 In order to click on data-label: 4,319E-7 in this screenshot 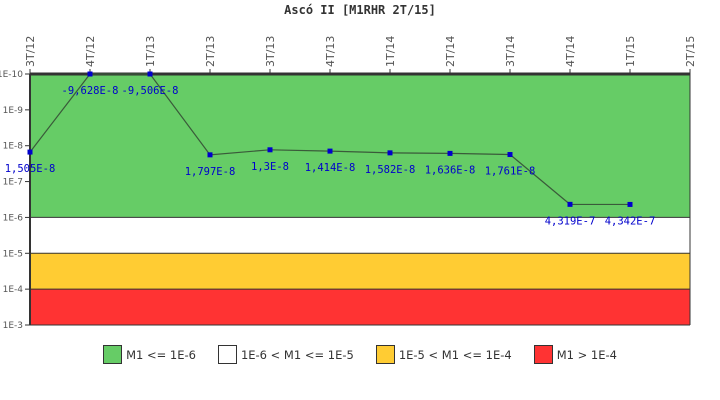, I will do `click(570, 221)`.